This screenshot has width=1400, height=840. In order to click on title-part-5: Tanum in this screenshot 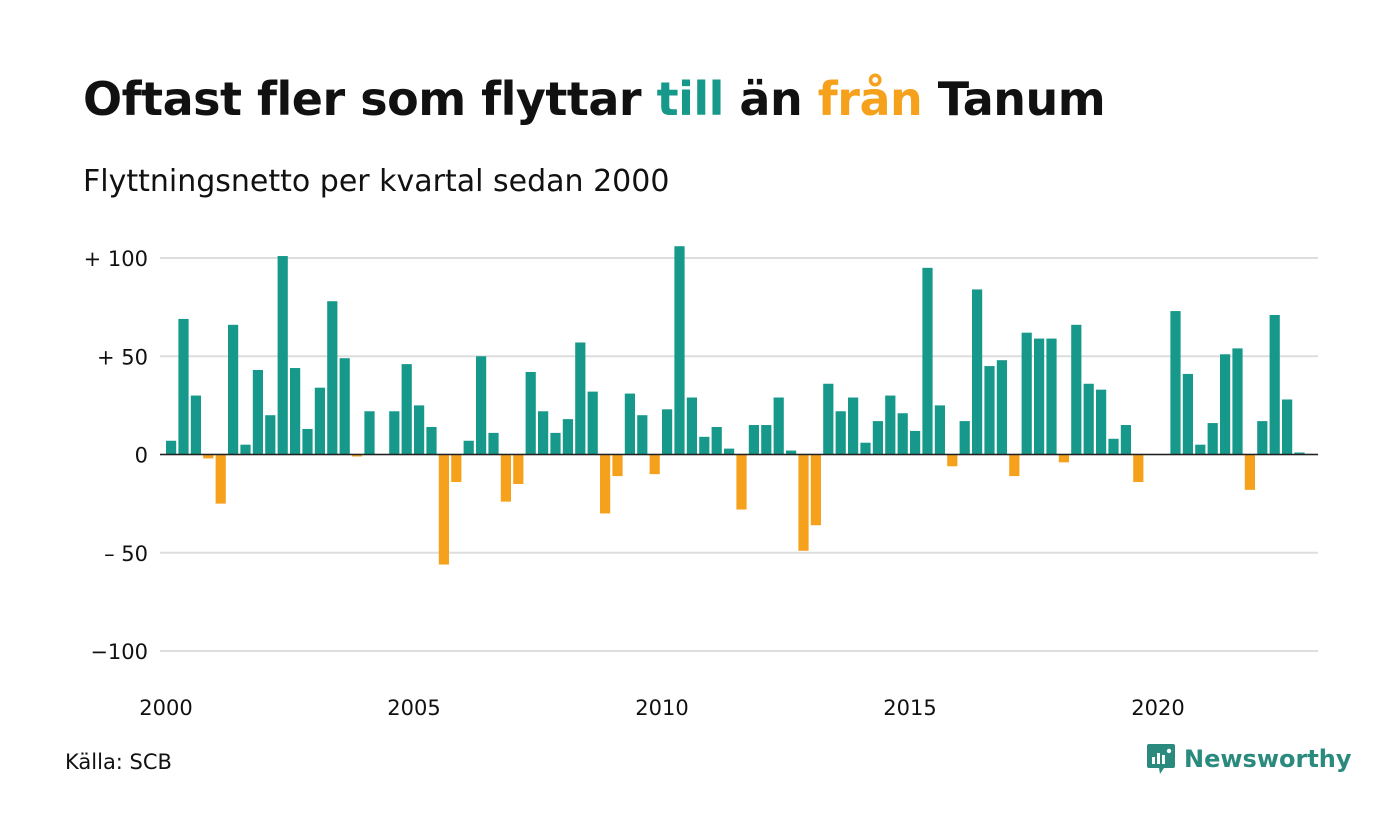, I will do `click(1014, 99)`.